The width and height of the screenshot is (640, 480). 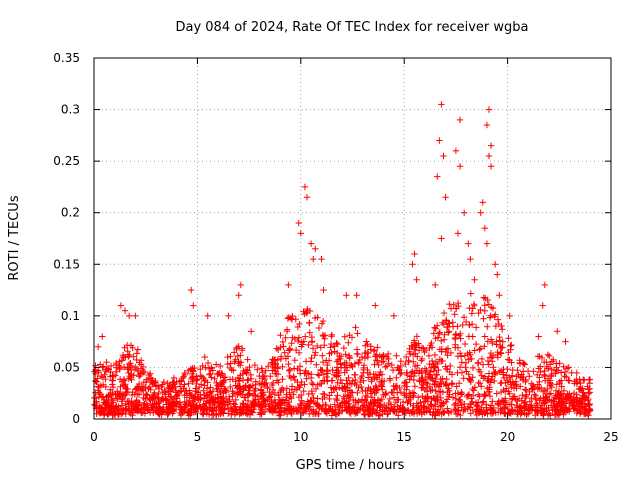 I want to click on x-axis-label: GPS time / hours, so click(x=350, y=465).